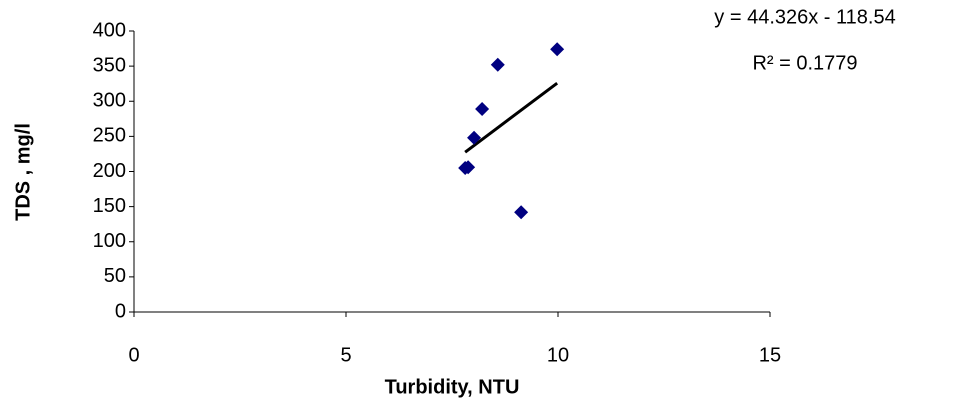  I want to click on y-tick-label: 0, so click(120, 311).